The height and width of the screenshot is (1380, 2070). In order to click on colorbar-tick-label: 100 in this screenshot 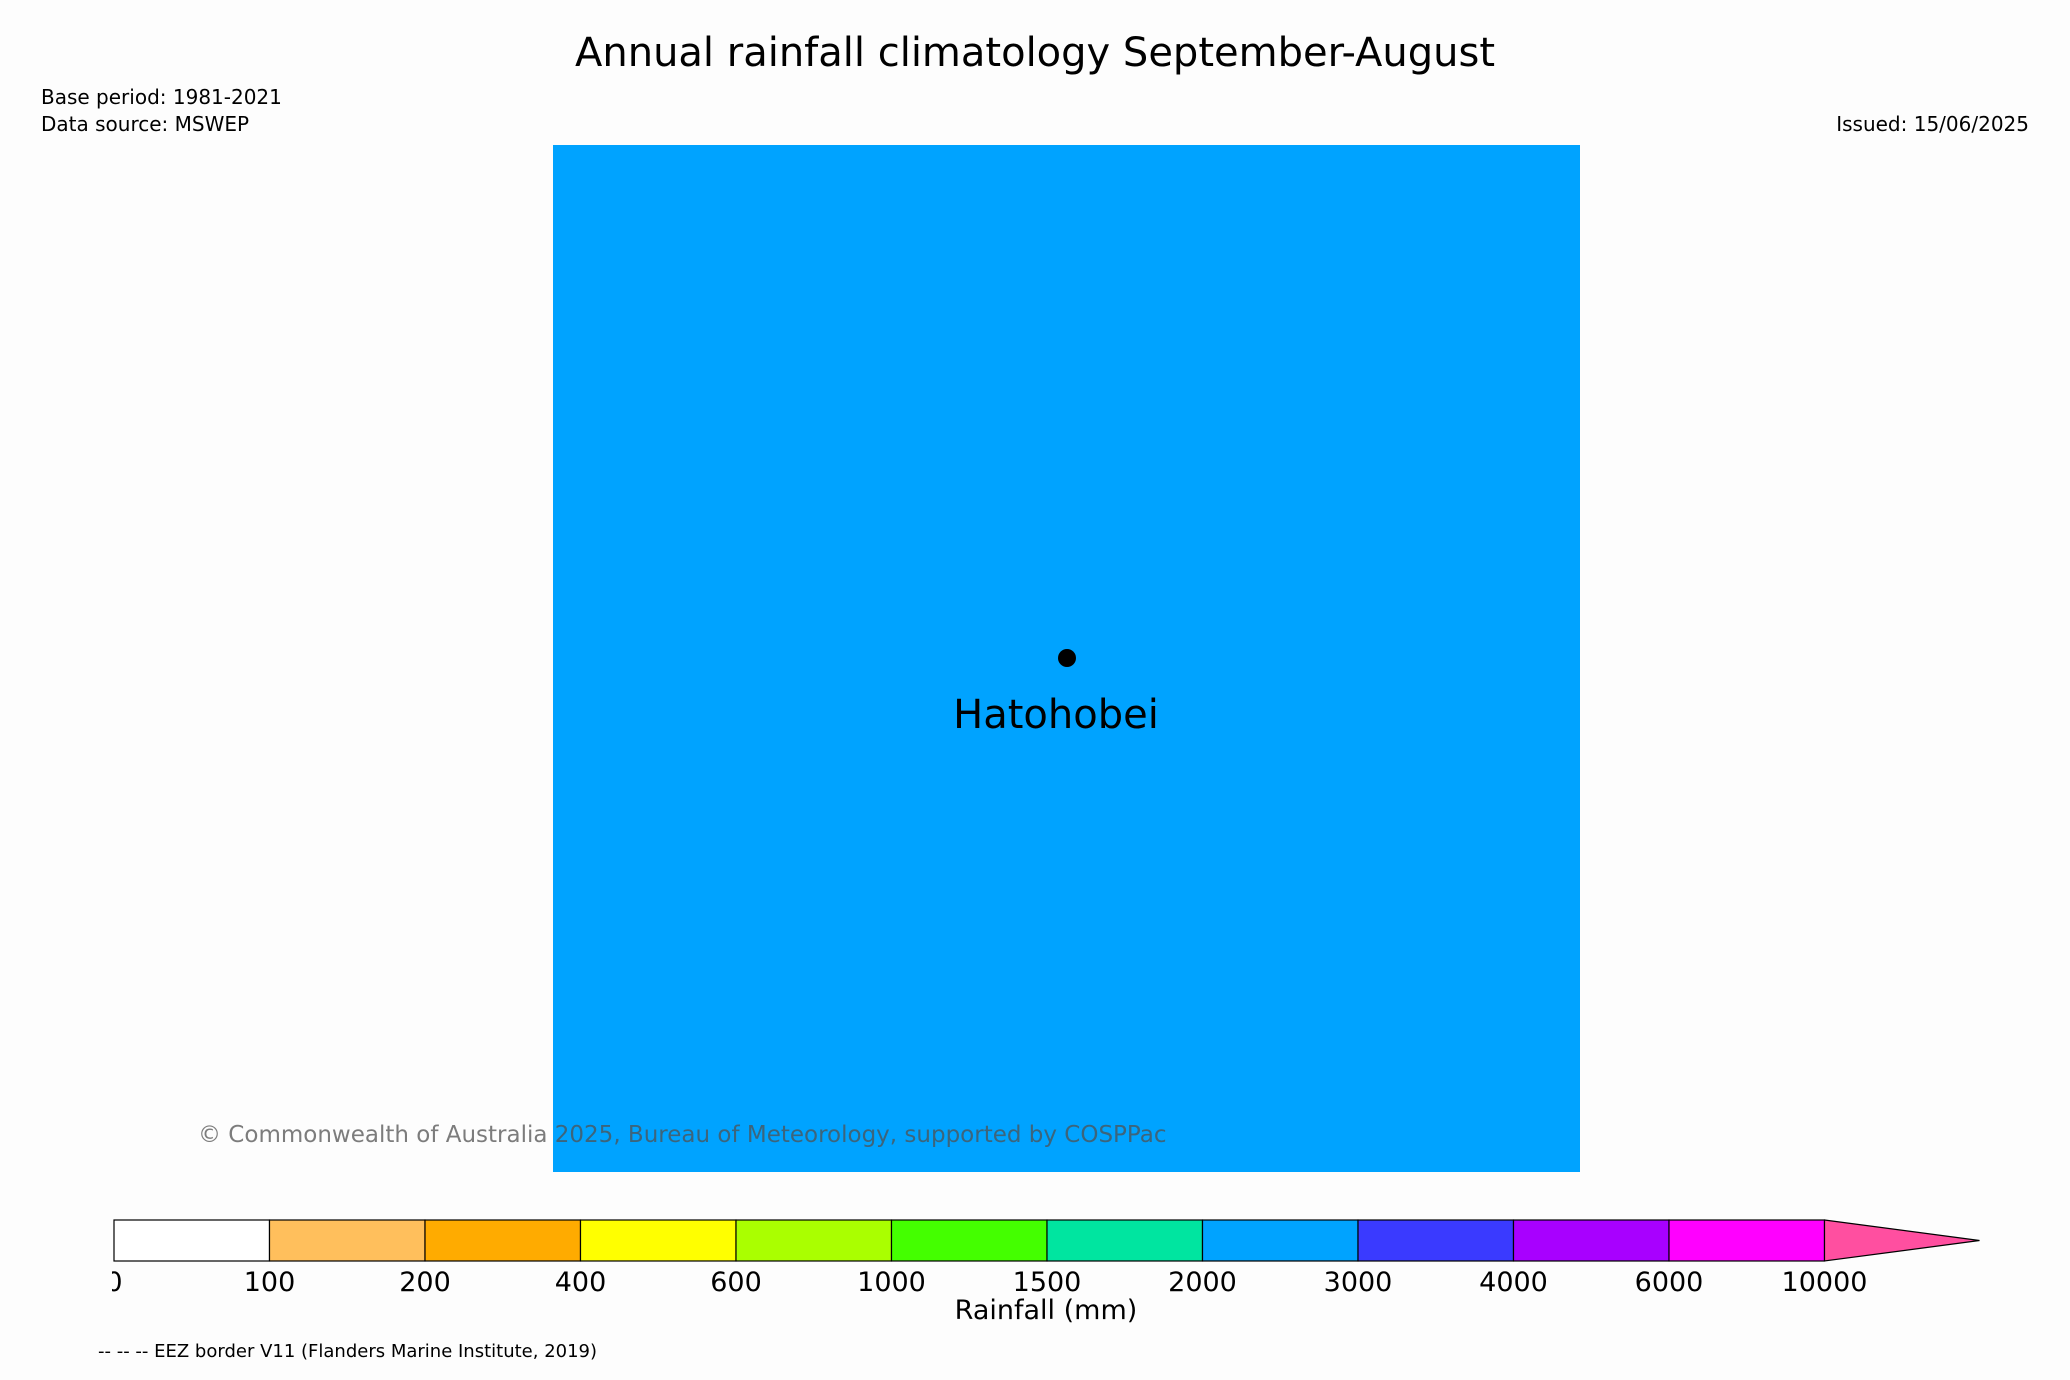, I will do `click(270, 1282)`.